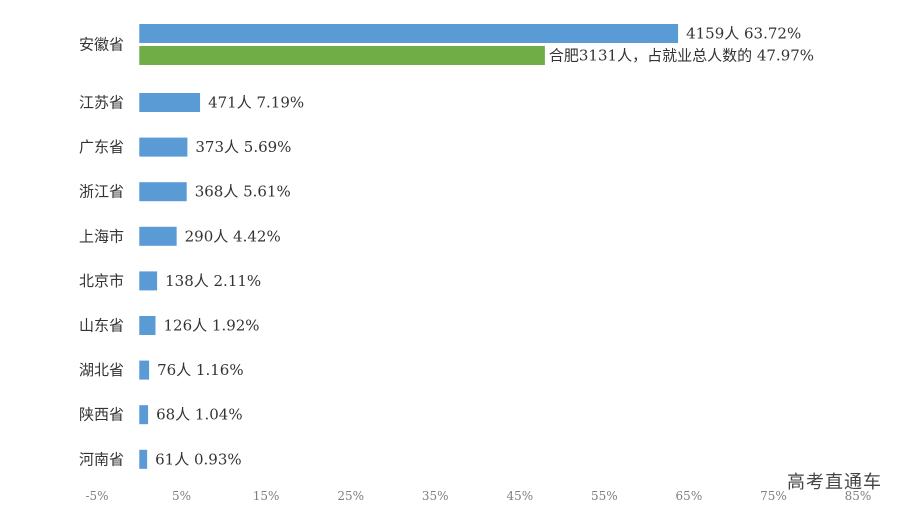  Describe the element at coordinates (743, 34) in the screenshot. I see `data-label: 4159人 63.72%` at that location.